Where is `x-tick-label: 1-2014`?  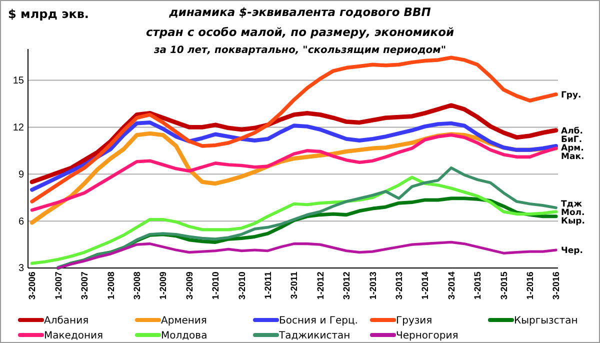 x-tick-label: 1-2014 is located at coordinates (425, 286).